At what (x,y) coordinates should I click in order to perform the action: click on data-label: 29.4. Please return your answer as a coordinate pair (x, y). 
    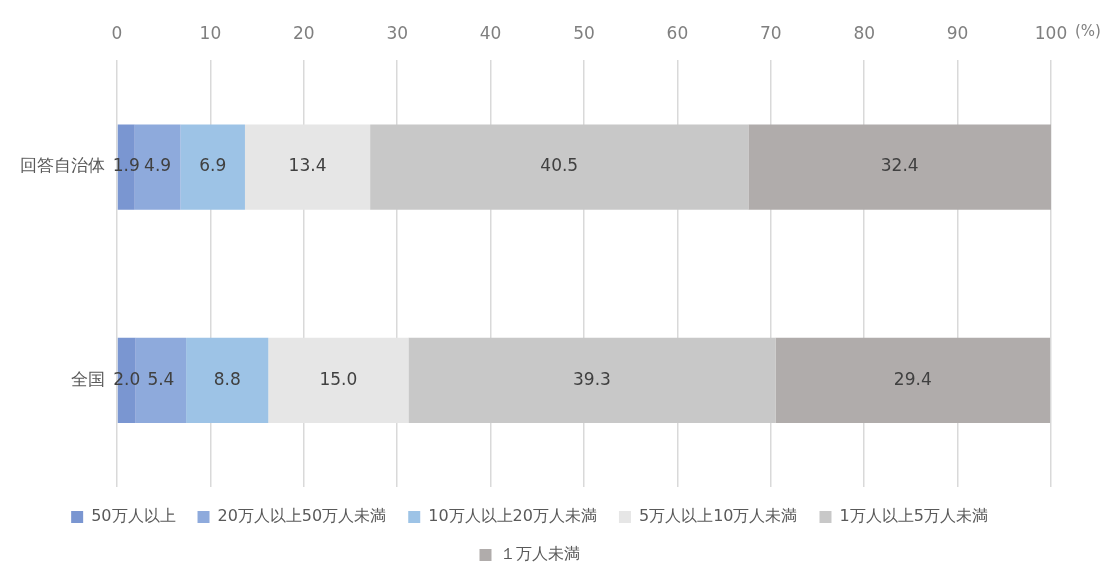
    Looking at the image, I should click on (912, 378).